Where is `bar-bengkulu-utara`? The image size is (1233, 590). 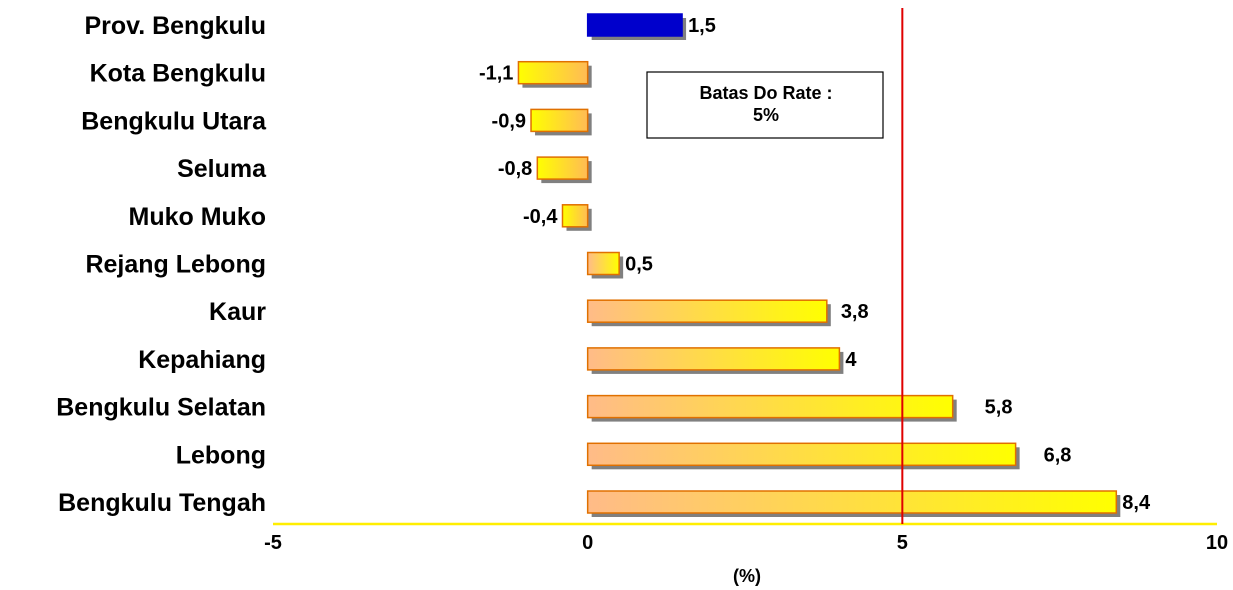
bar-bengkulu-utara is located at coordinates (559, 120).